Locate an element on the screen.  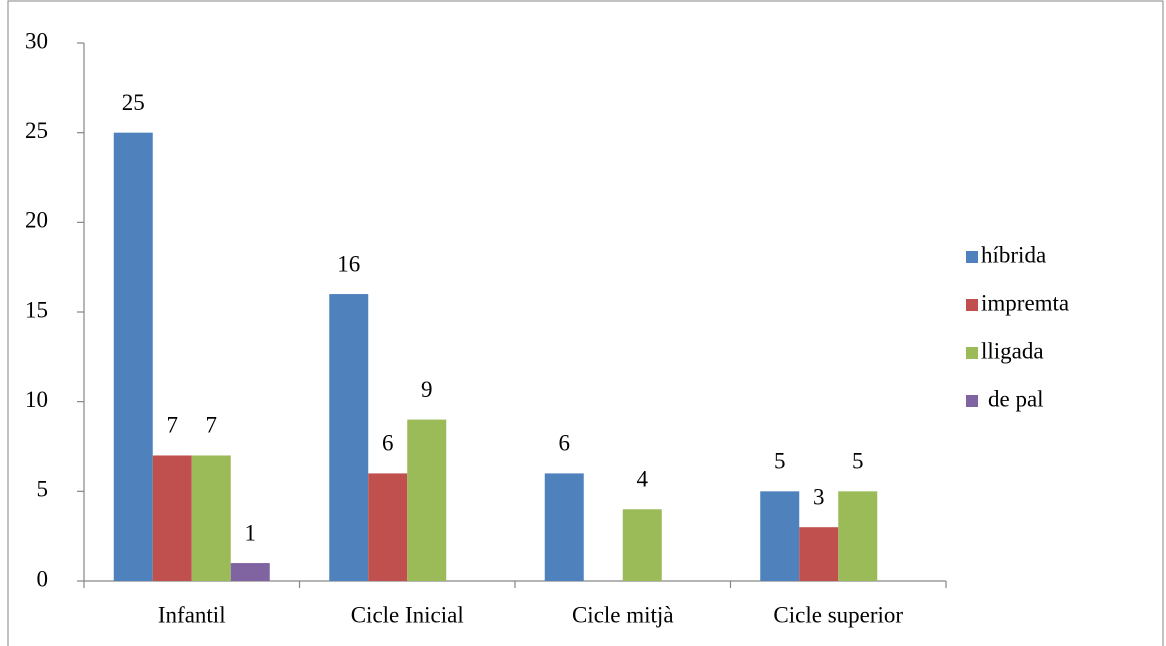
value-label: 4 is located at coordinates (643, 479).